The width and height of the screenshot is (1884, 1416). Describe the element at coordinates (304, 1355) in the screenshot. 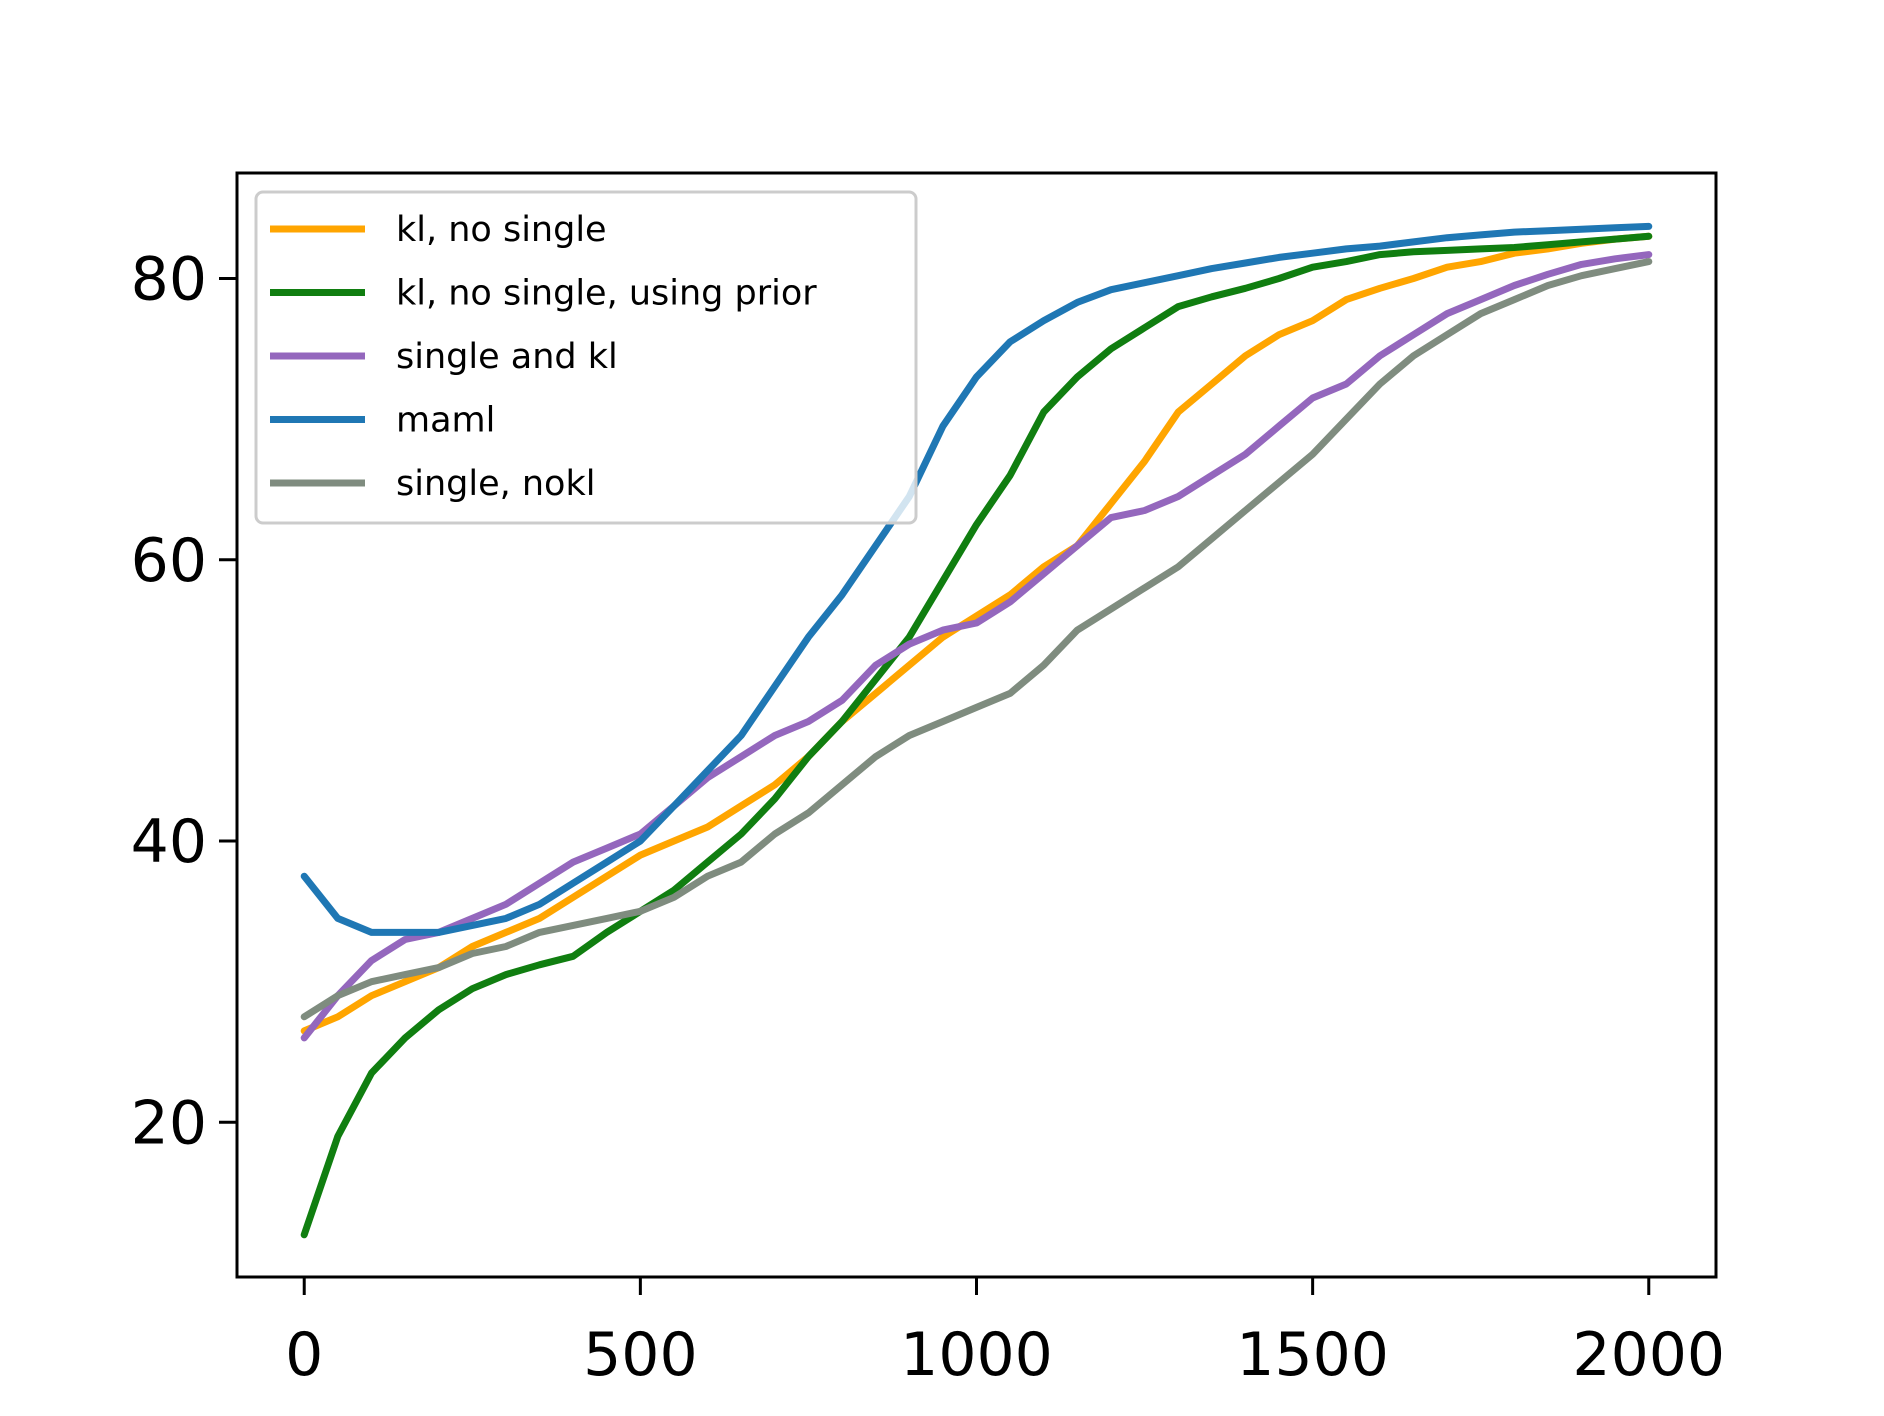

I see `x-tick-label: 0` at that location.